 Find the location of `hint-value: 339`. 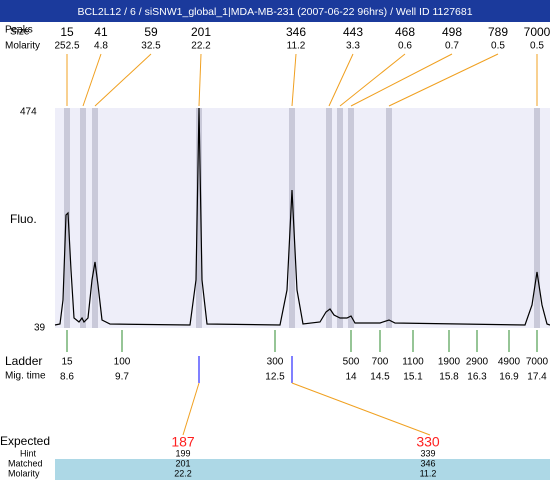

hint-value: 339 is located at coordinates (427, 453).